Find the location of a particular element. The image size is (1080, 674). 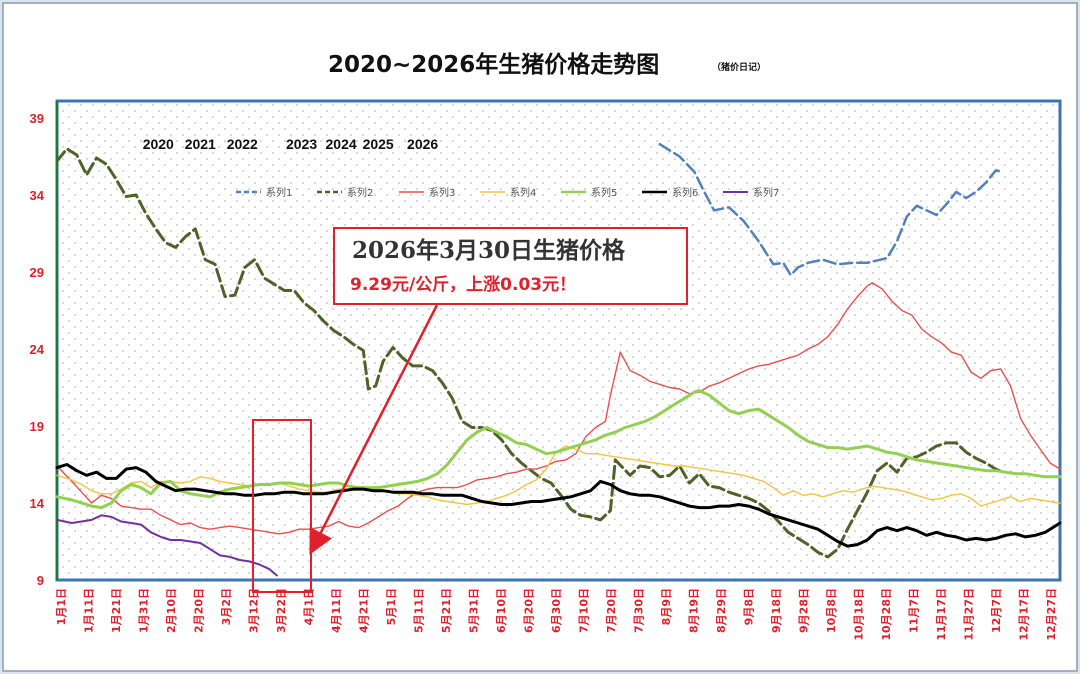

x-tick-label: 12月27日 is located at coordinates (1051, 614).